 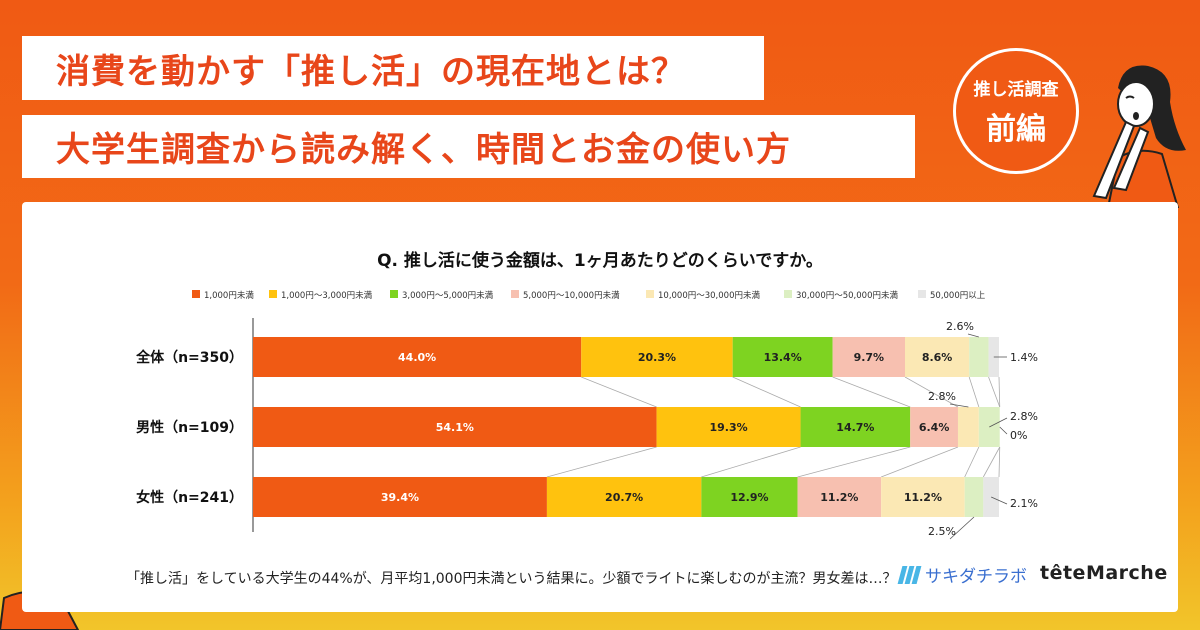 I want to click on legend-label: 3,000円〜5,000円未満, so click(x=448, y=295).